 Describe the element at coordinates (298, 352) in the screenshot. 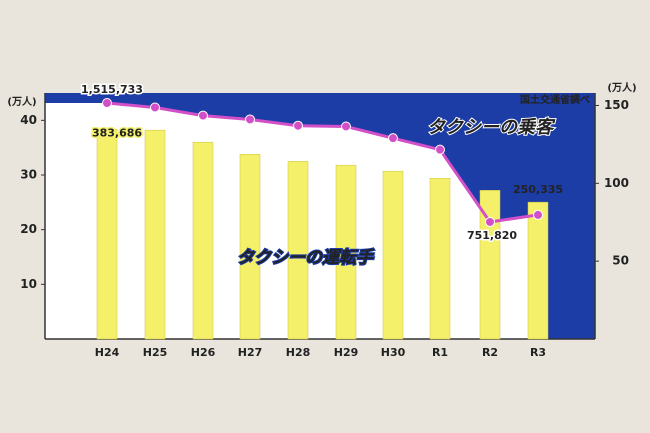

I see `x-tick-label: H28` at that location.